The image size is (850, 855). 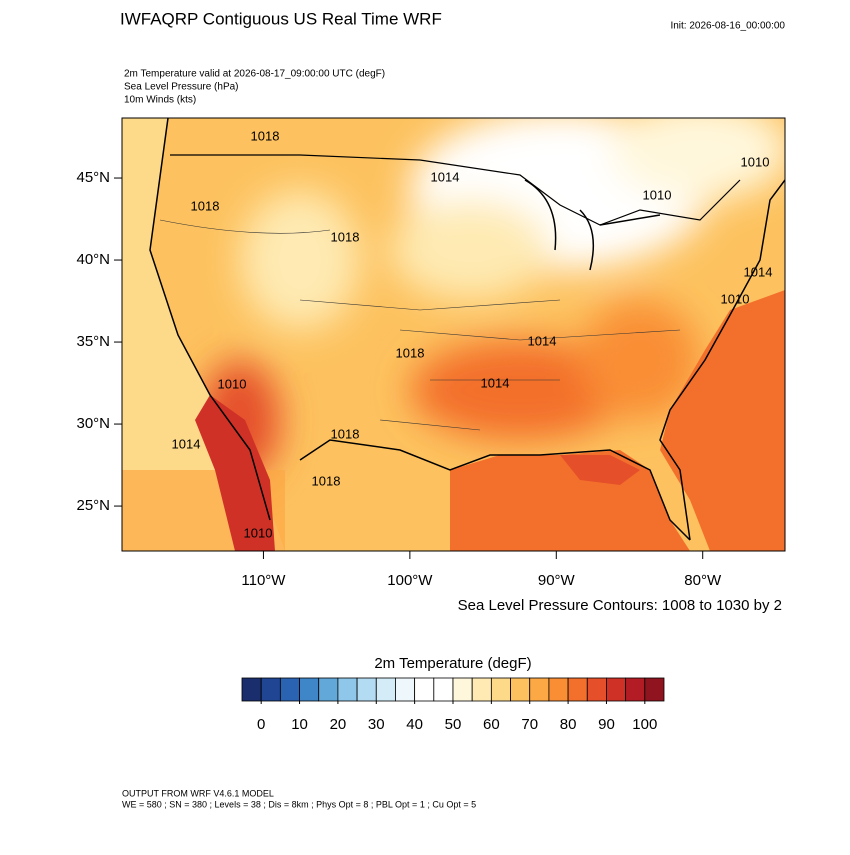 I want to click on colorbar-tick-label: 80, so click(x=568, y=724).